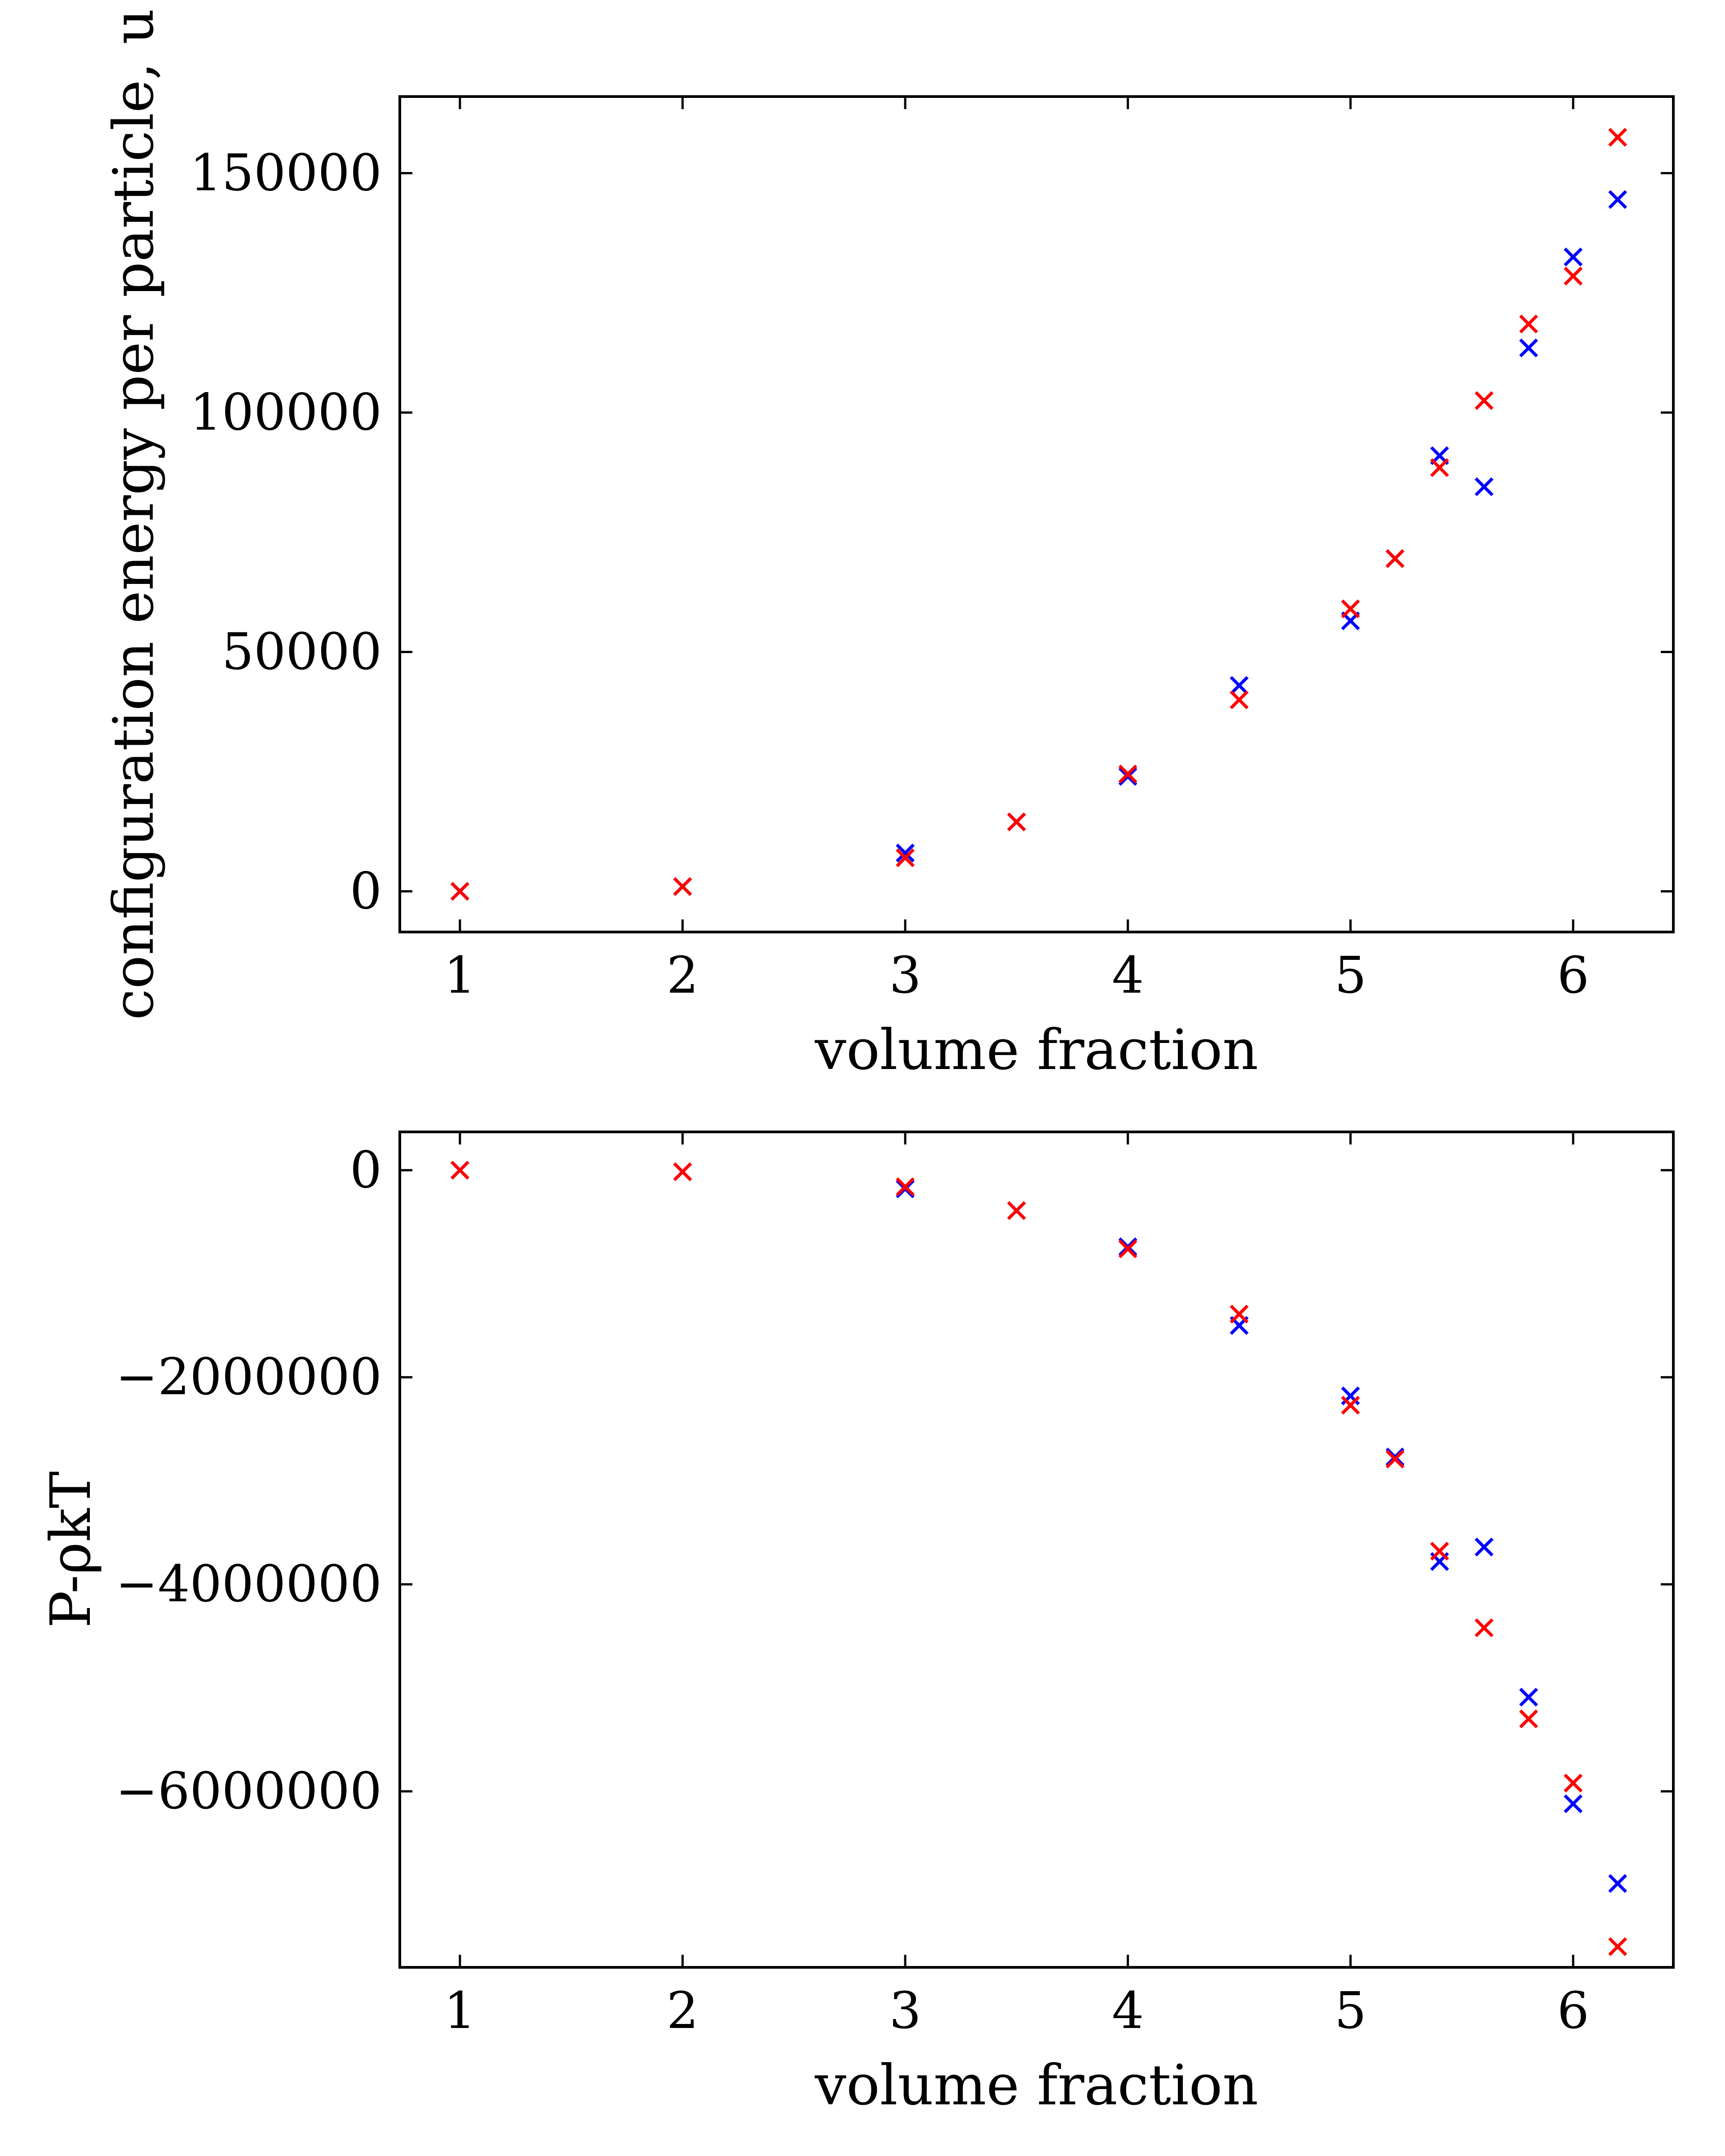 The width and height of the screenshot is (1725, 2156). I want to click on y-tick-label: −4000000, so click(249, 1584).